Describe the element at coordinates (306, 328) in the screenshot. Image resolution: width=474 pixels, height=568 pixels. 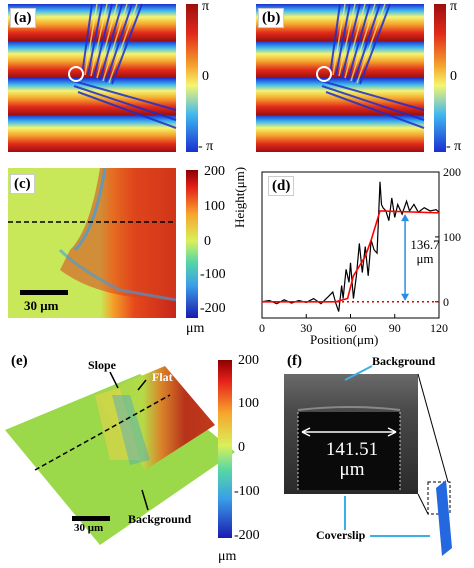
I see `x-tick-label: 30` at that location.